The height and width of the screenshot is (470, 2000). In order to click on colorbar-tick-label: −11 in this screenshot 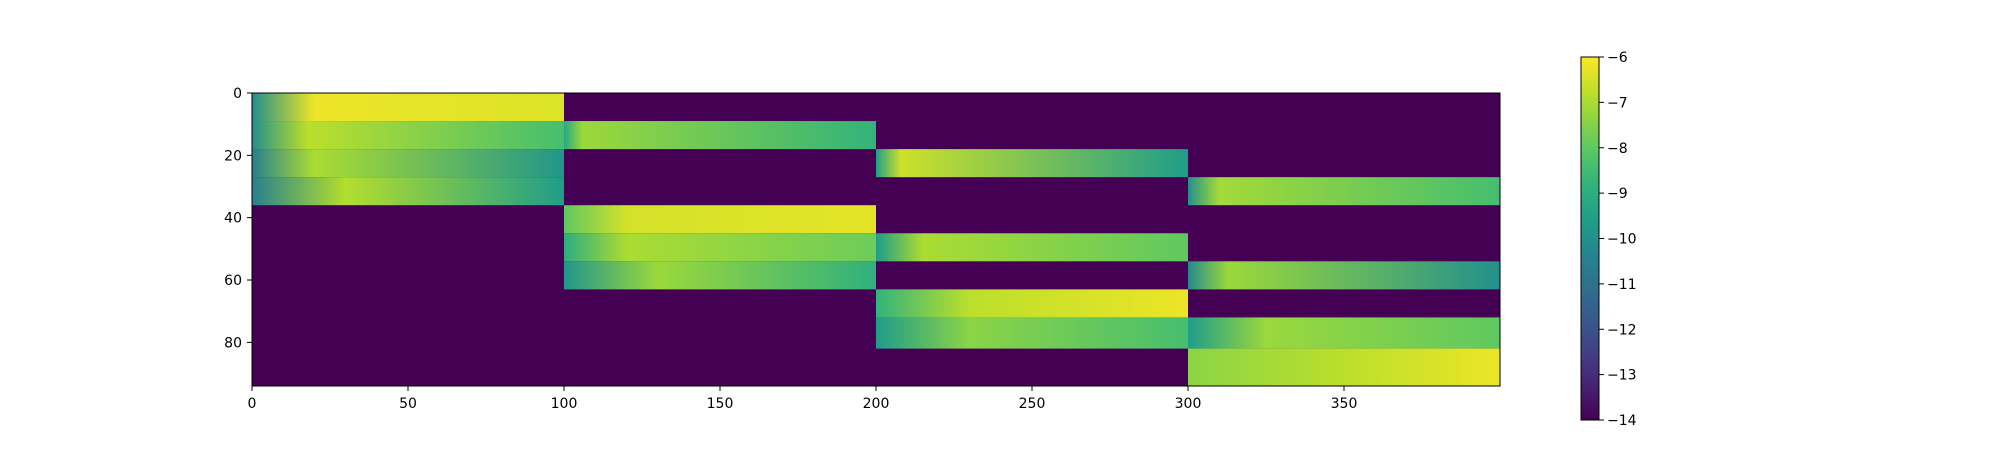, I will do `click(1622, 285)`.